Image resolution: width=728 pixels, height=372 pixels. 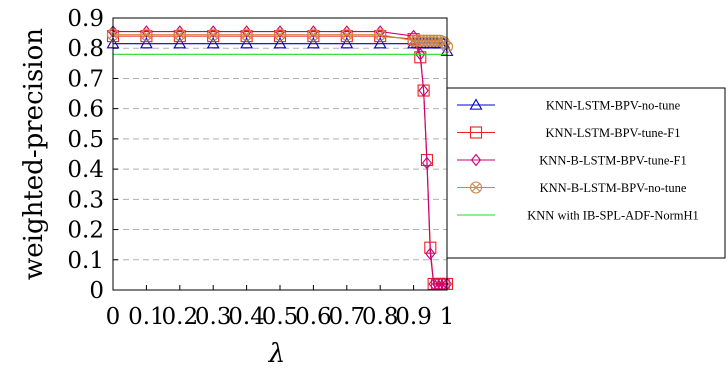 What do you see at coordinates (85, 140) in the screenshot?
I see `y-tick-label: 0.5` at bounding box center [85, 140].